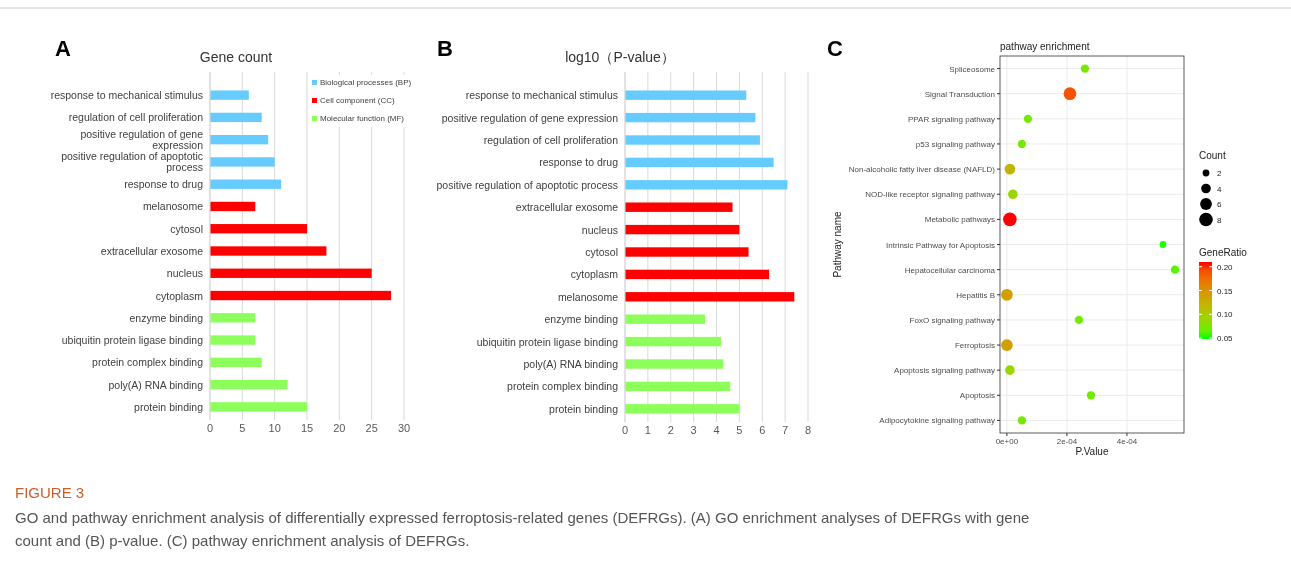 The image size is (1291, 574). Describe the element at coordinates (977, 396) in the screenshot. I see `y-tick-label: Apoptosis` at that location.